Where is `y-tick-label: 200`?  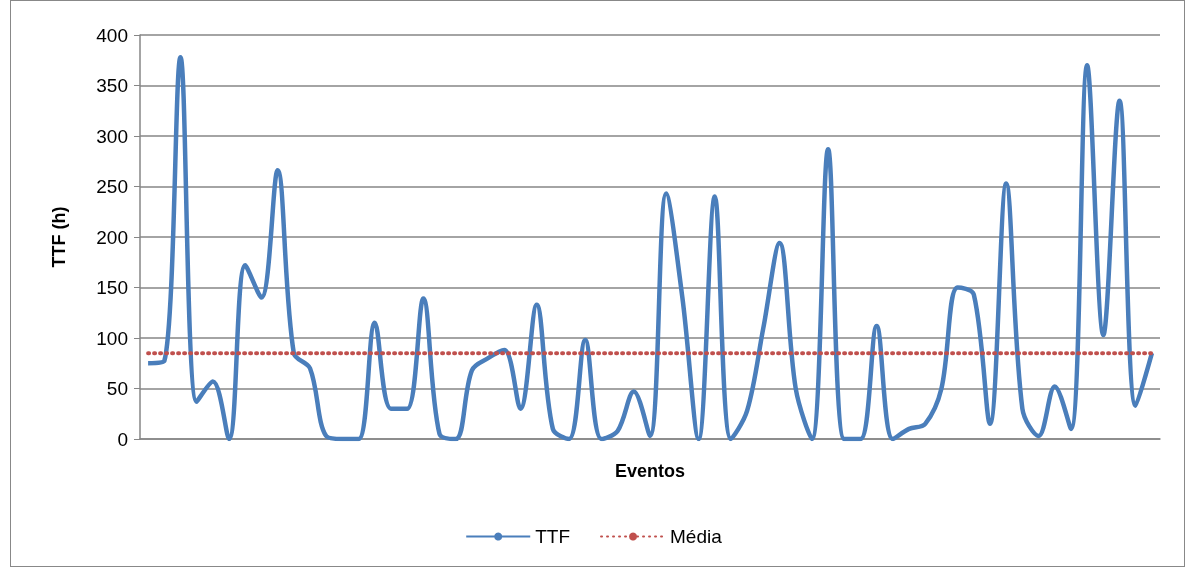
y-tick-label: 200 is located at coordinates (112, 237).